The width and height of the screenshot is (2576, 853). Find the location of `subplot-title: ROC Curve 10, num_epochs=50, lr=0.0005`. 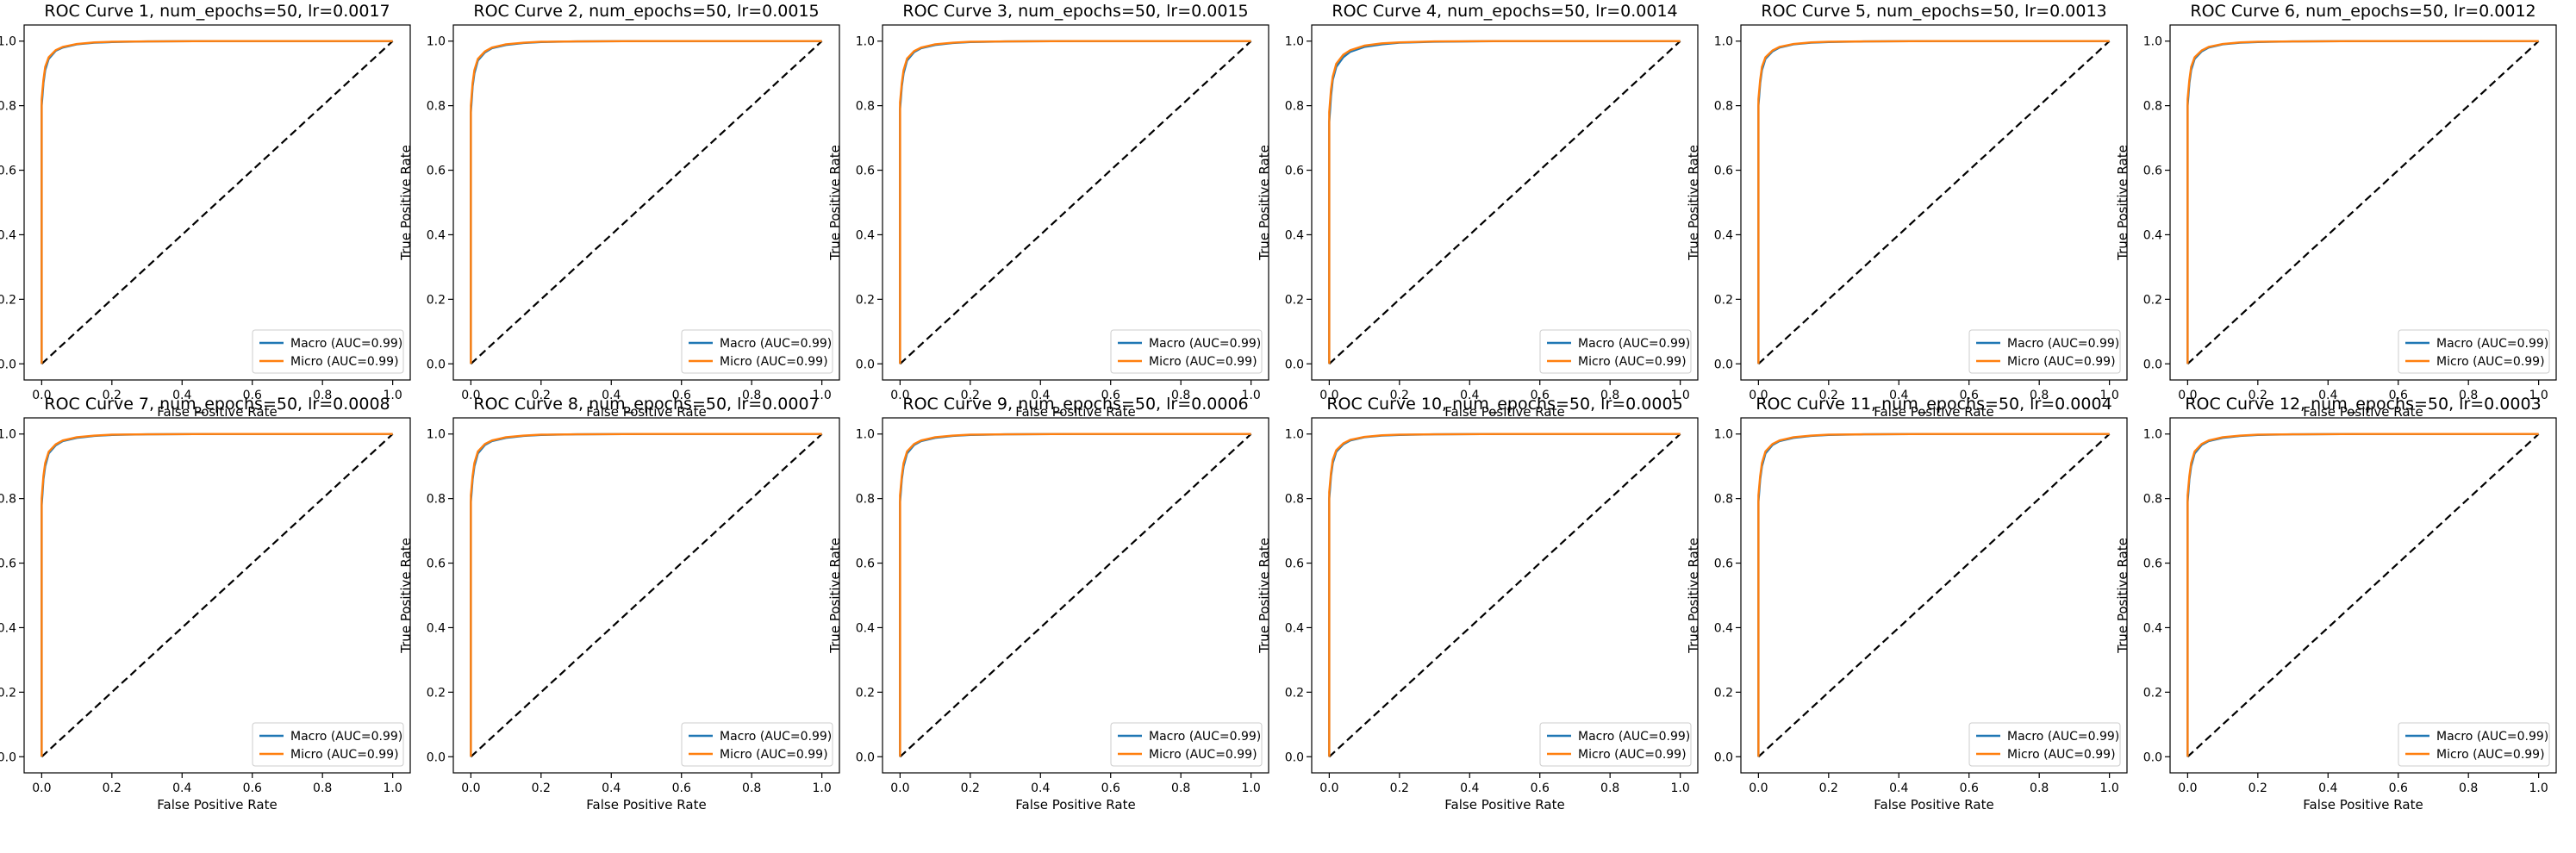

subplot-title: ROC Curve 10, num_epochs=50, lr=0.0005 is located at coordinates (1504, 404).